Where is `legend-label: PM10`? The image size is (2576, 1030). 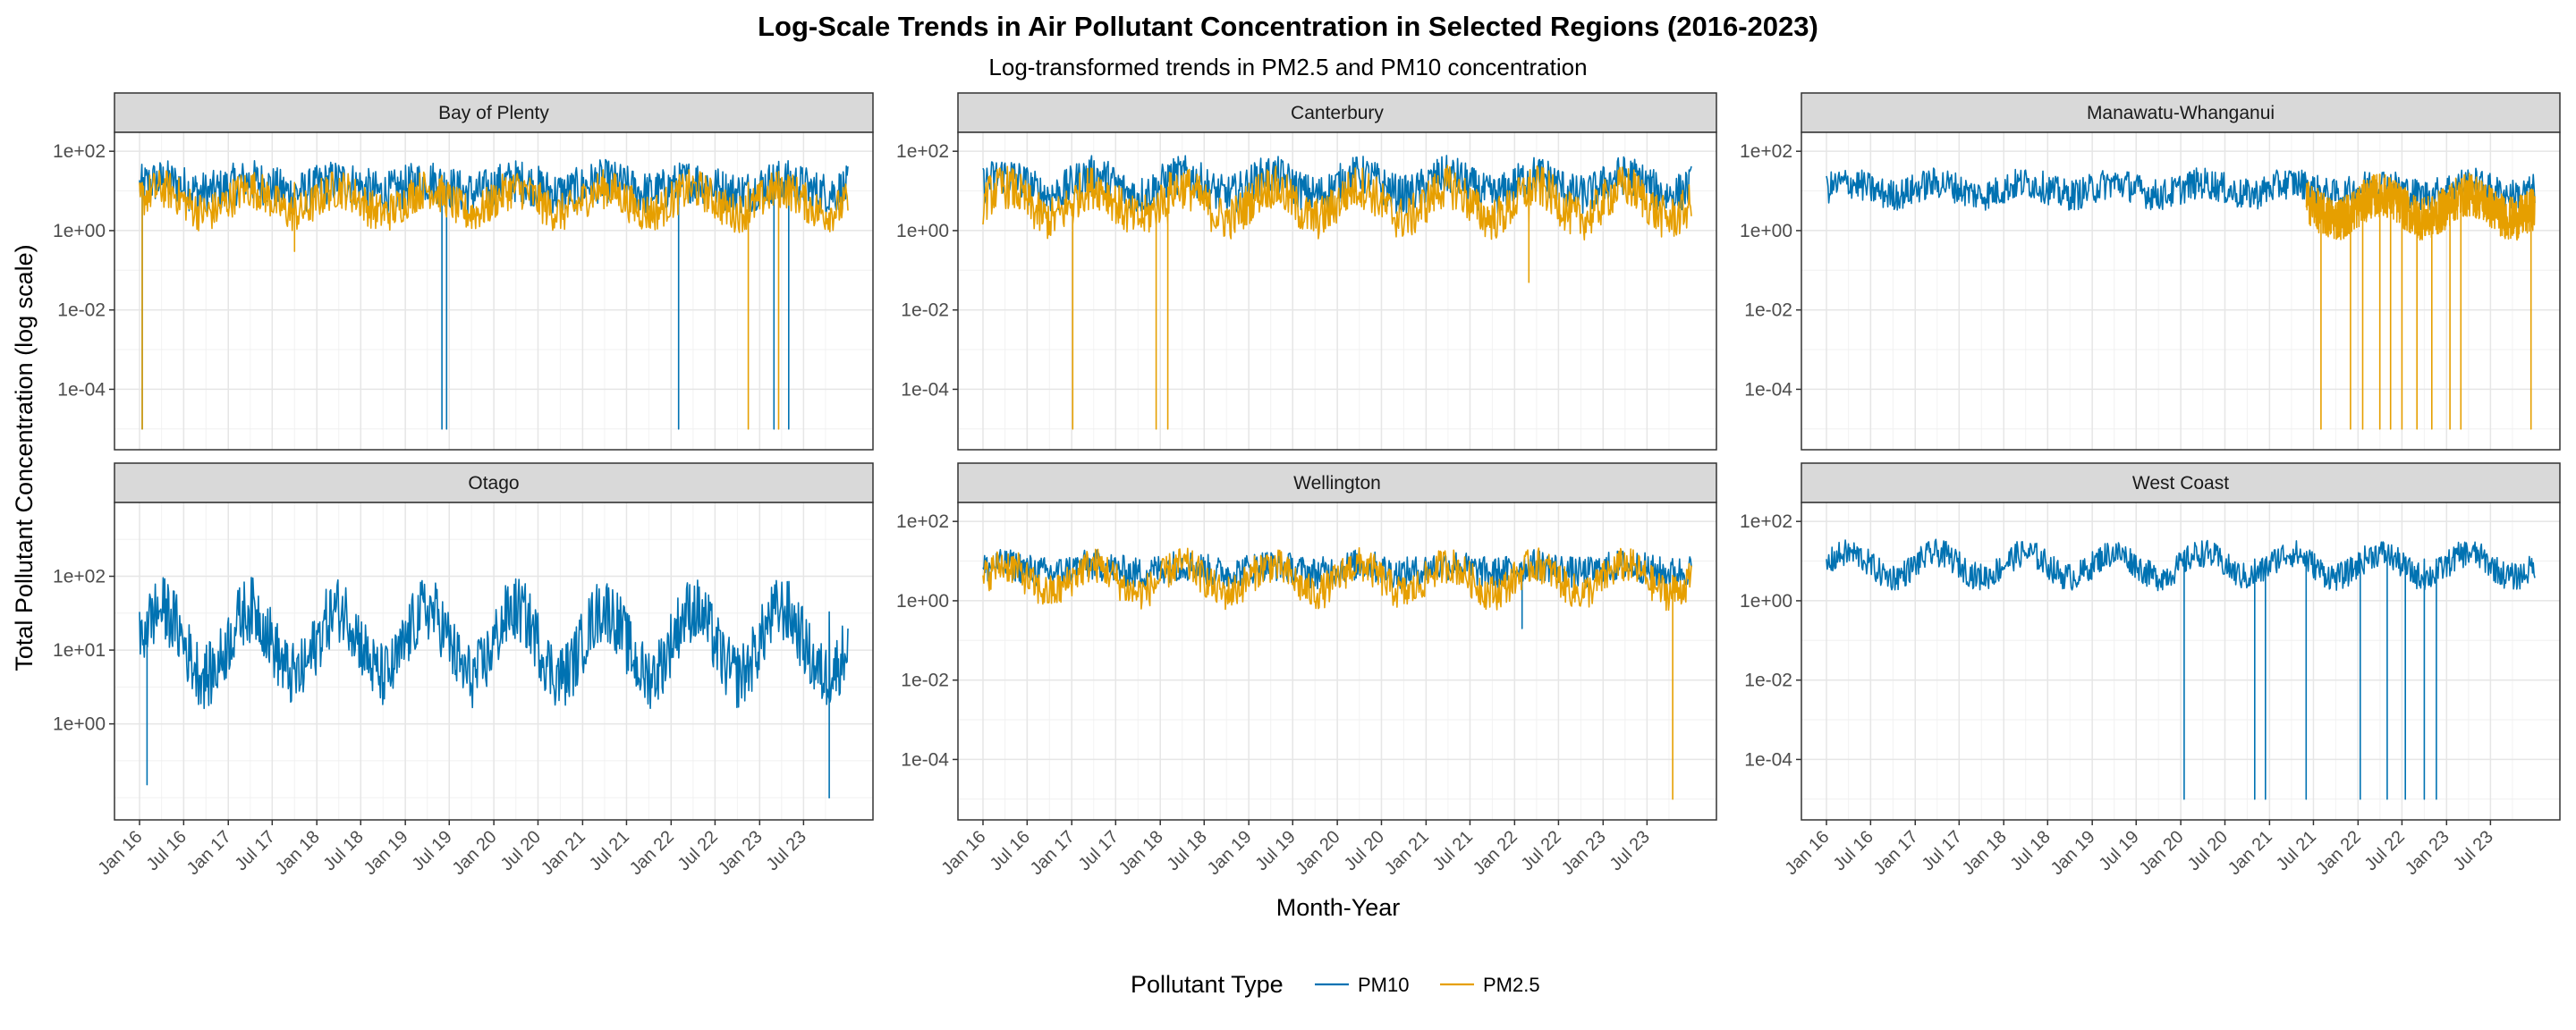 legend-label: PM10 is located at coordinates (1383, 985).